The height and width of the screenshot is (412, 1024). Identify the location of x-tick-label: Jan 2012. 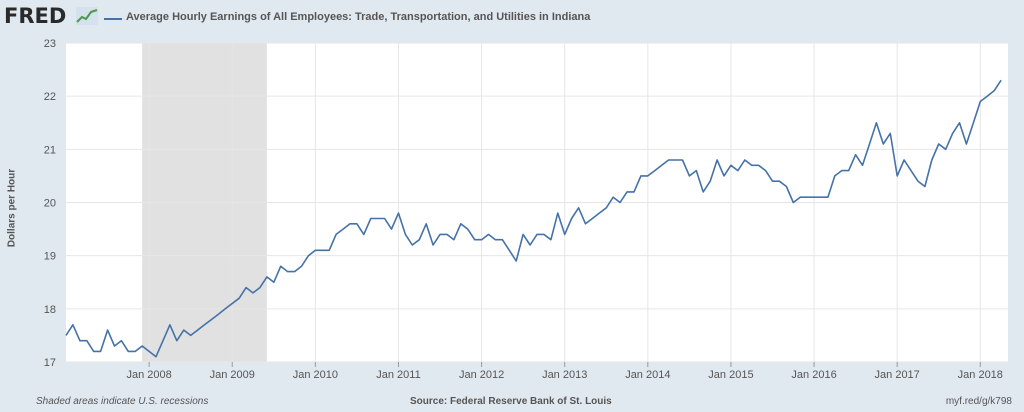
(481, 375).